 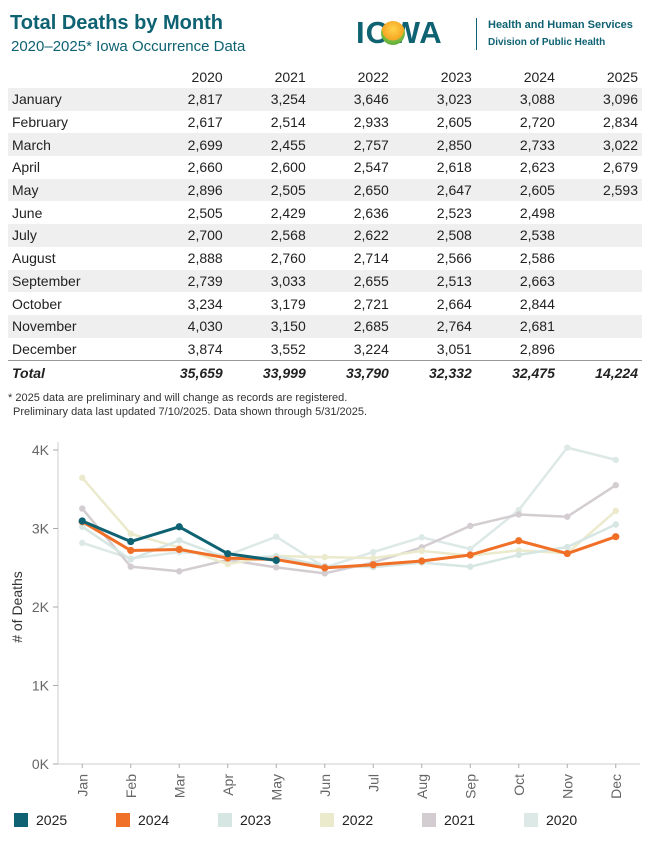 I want to click on value-cell: 3,646, so click(x=351, y=99).